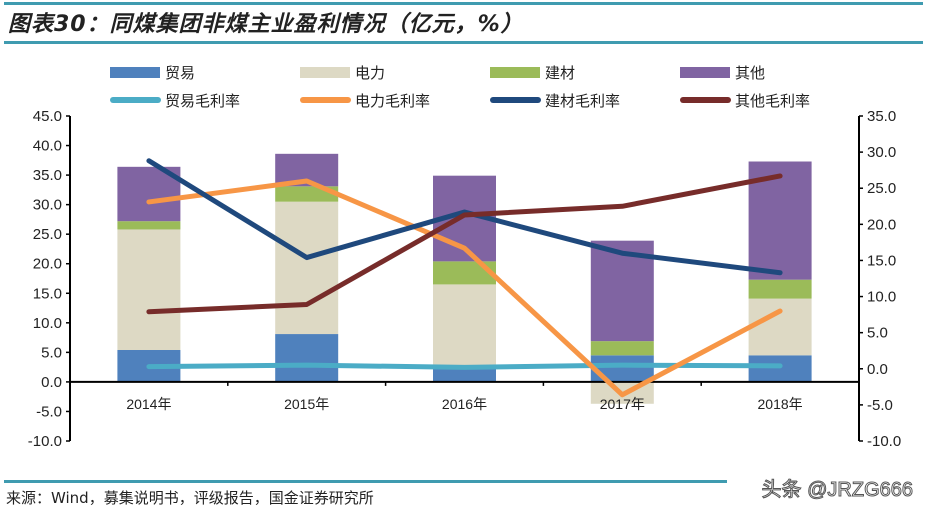 This screenshot has height=511, width=927. I want to click on y-right-tick-label: 5.0, so click(877, 333).